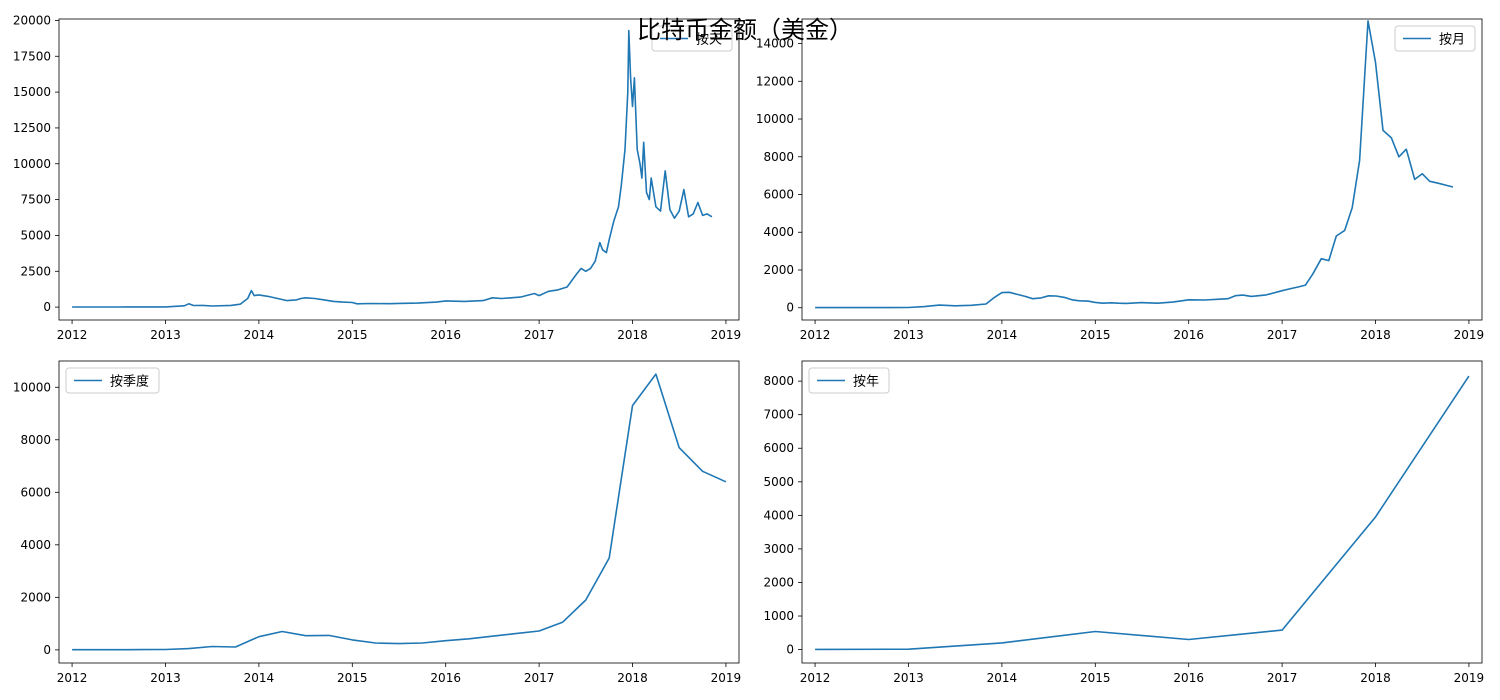 Image resolution: width=1500 pixels, height=700 pixels. I want to click on y-tick-label: 15000, so click(32, 92).